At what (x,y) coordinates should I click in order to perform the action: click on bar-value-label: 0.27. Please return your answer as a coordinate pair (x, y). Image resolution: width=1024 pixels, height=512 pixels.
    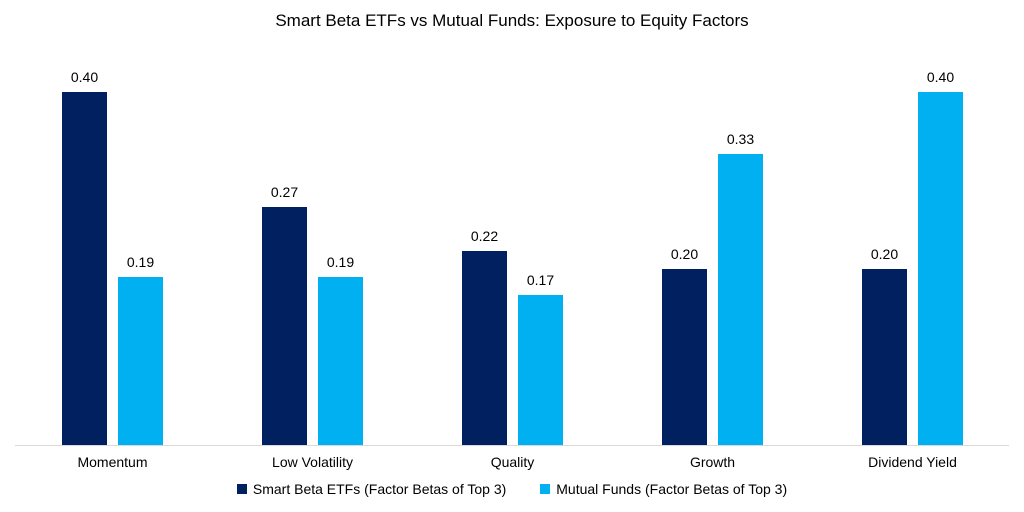
    Looking at the image, I should click on (284, 192).